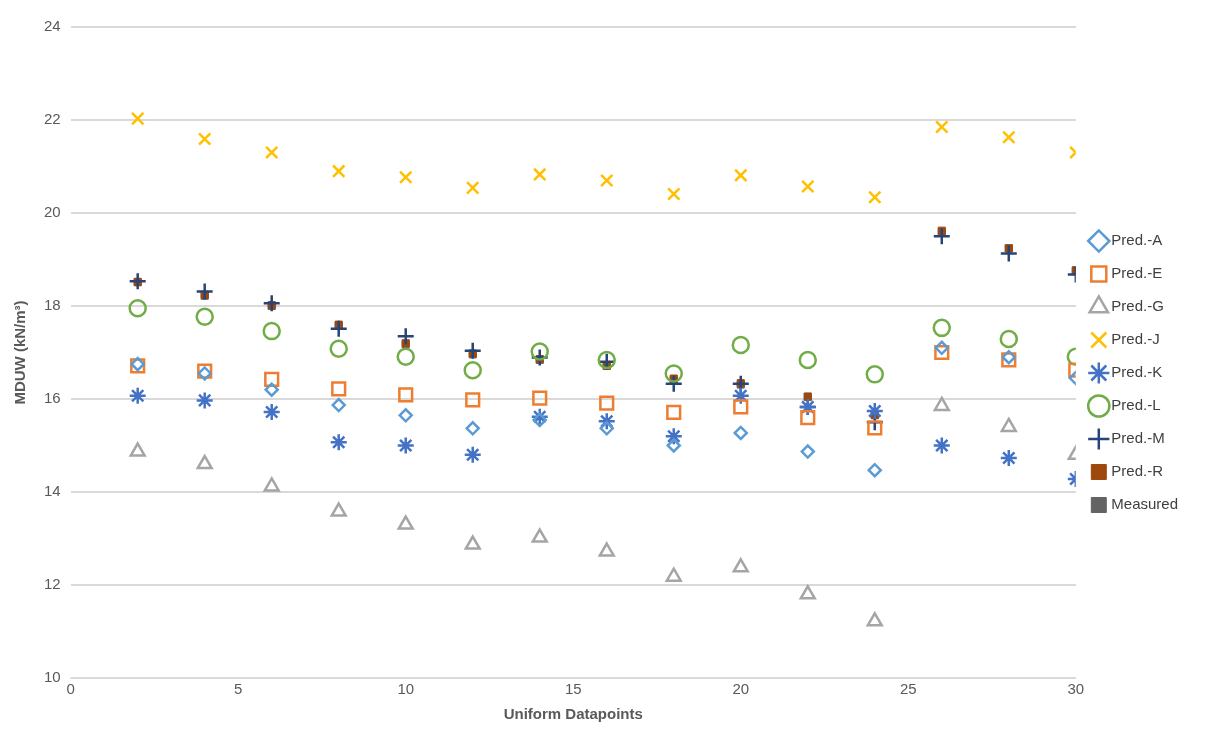 This screenshot has height=736, width=1207. I want to click on y-tick-label: 18, so click(52, 305).